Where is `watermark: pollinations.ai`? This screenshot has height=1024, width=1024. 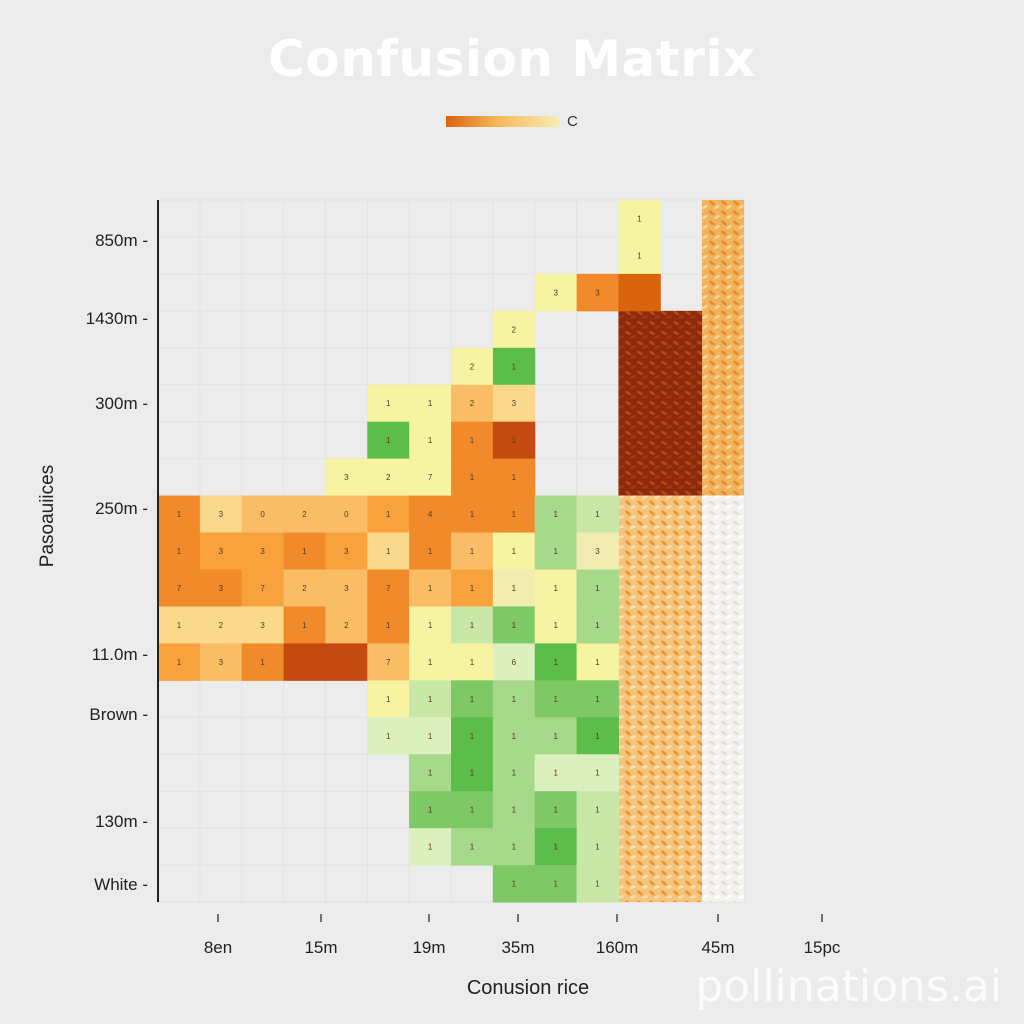
watermark: pollinations.ai is located at coordinates (848, 986).